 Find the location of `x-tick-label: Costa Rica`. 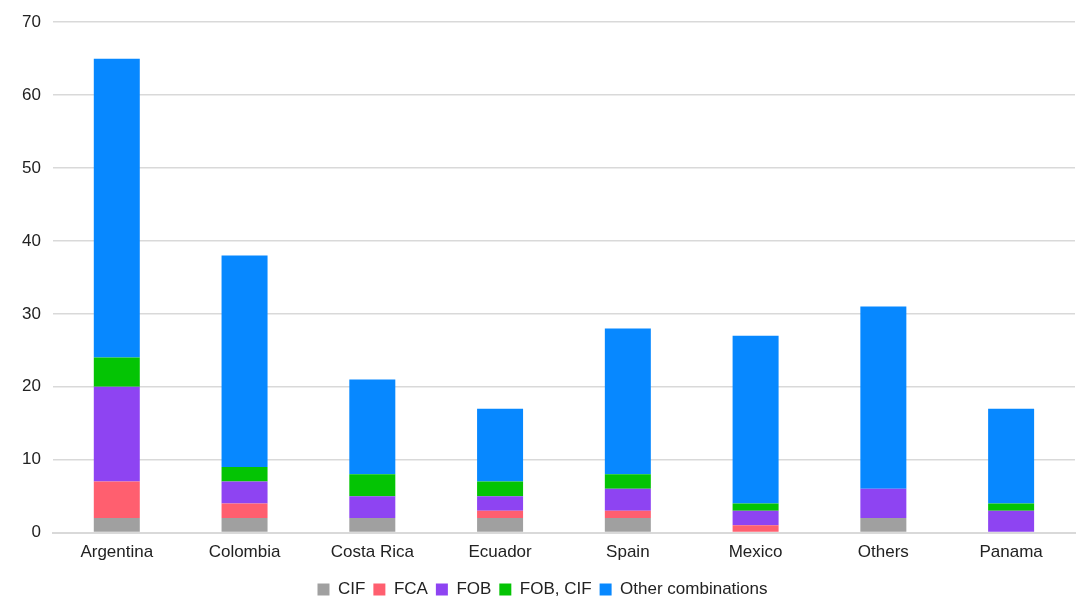

x-tick-label: Costa Rica is located at coordinates (372, 552).